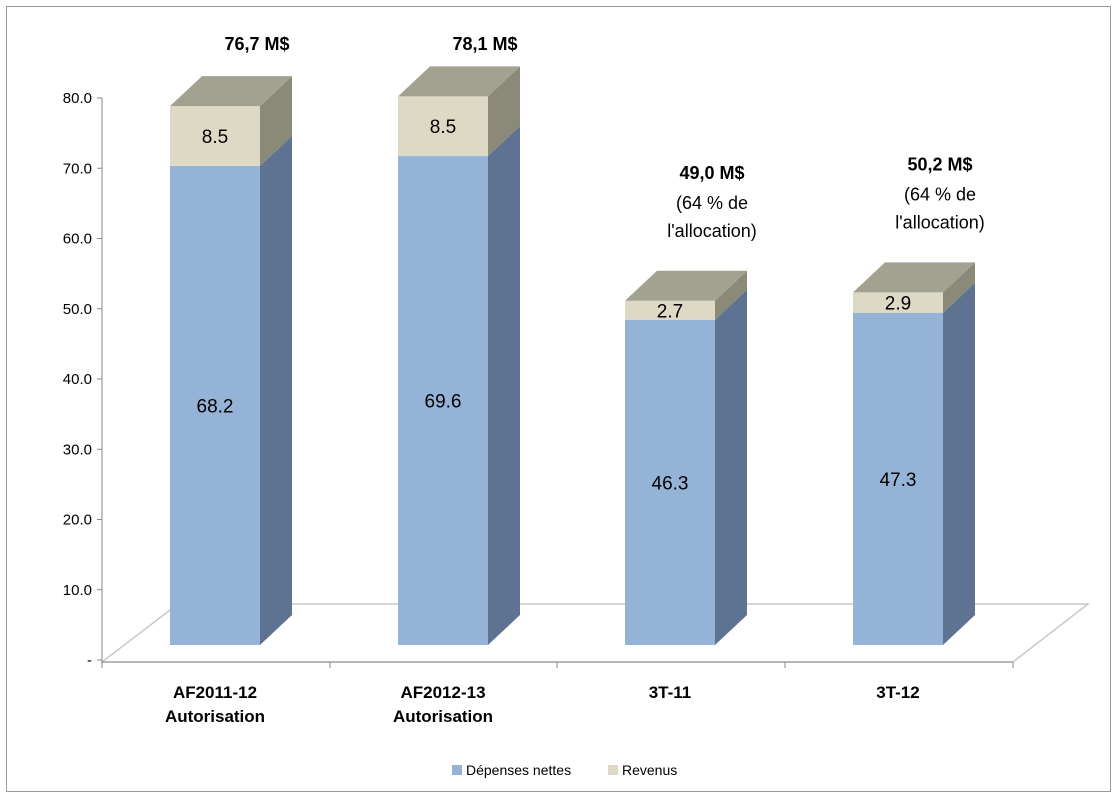 The width and height of the screenshot is (1117, 798). Describe the element at coordinates (256, 44) in the screenshot. I see `bar-total-label: 76,7 M$` at that location.